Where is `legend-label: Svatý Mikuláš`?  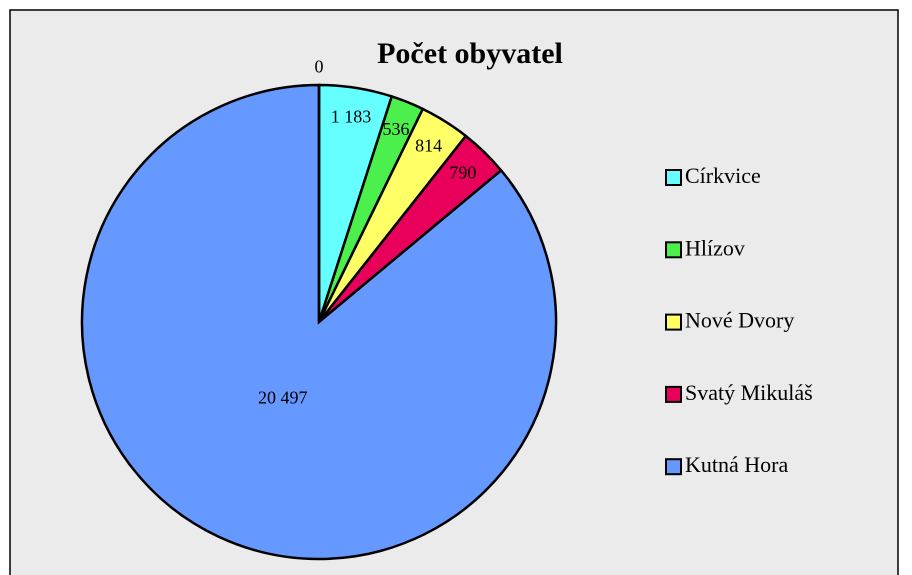
legend-label: Svatý Mikuláš is located at coordinates (749, 392).